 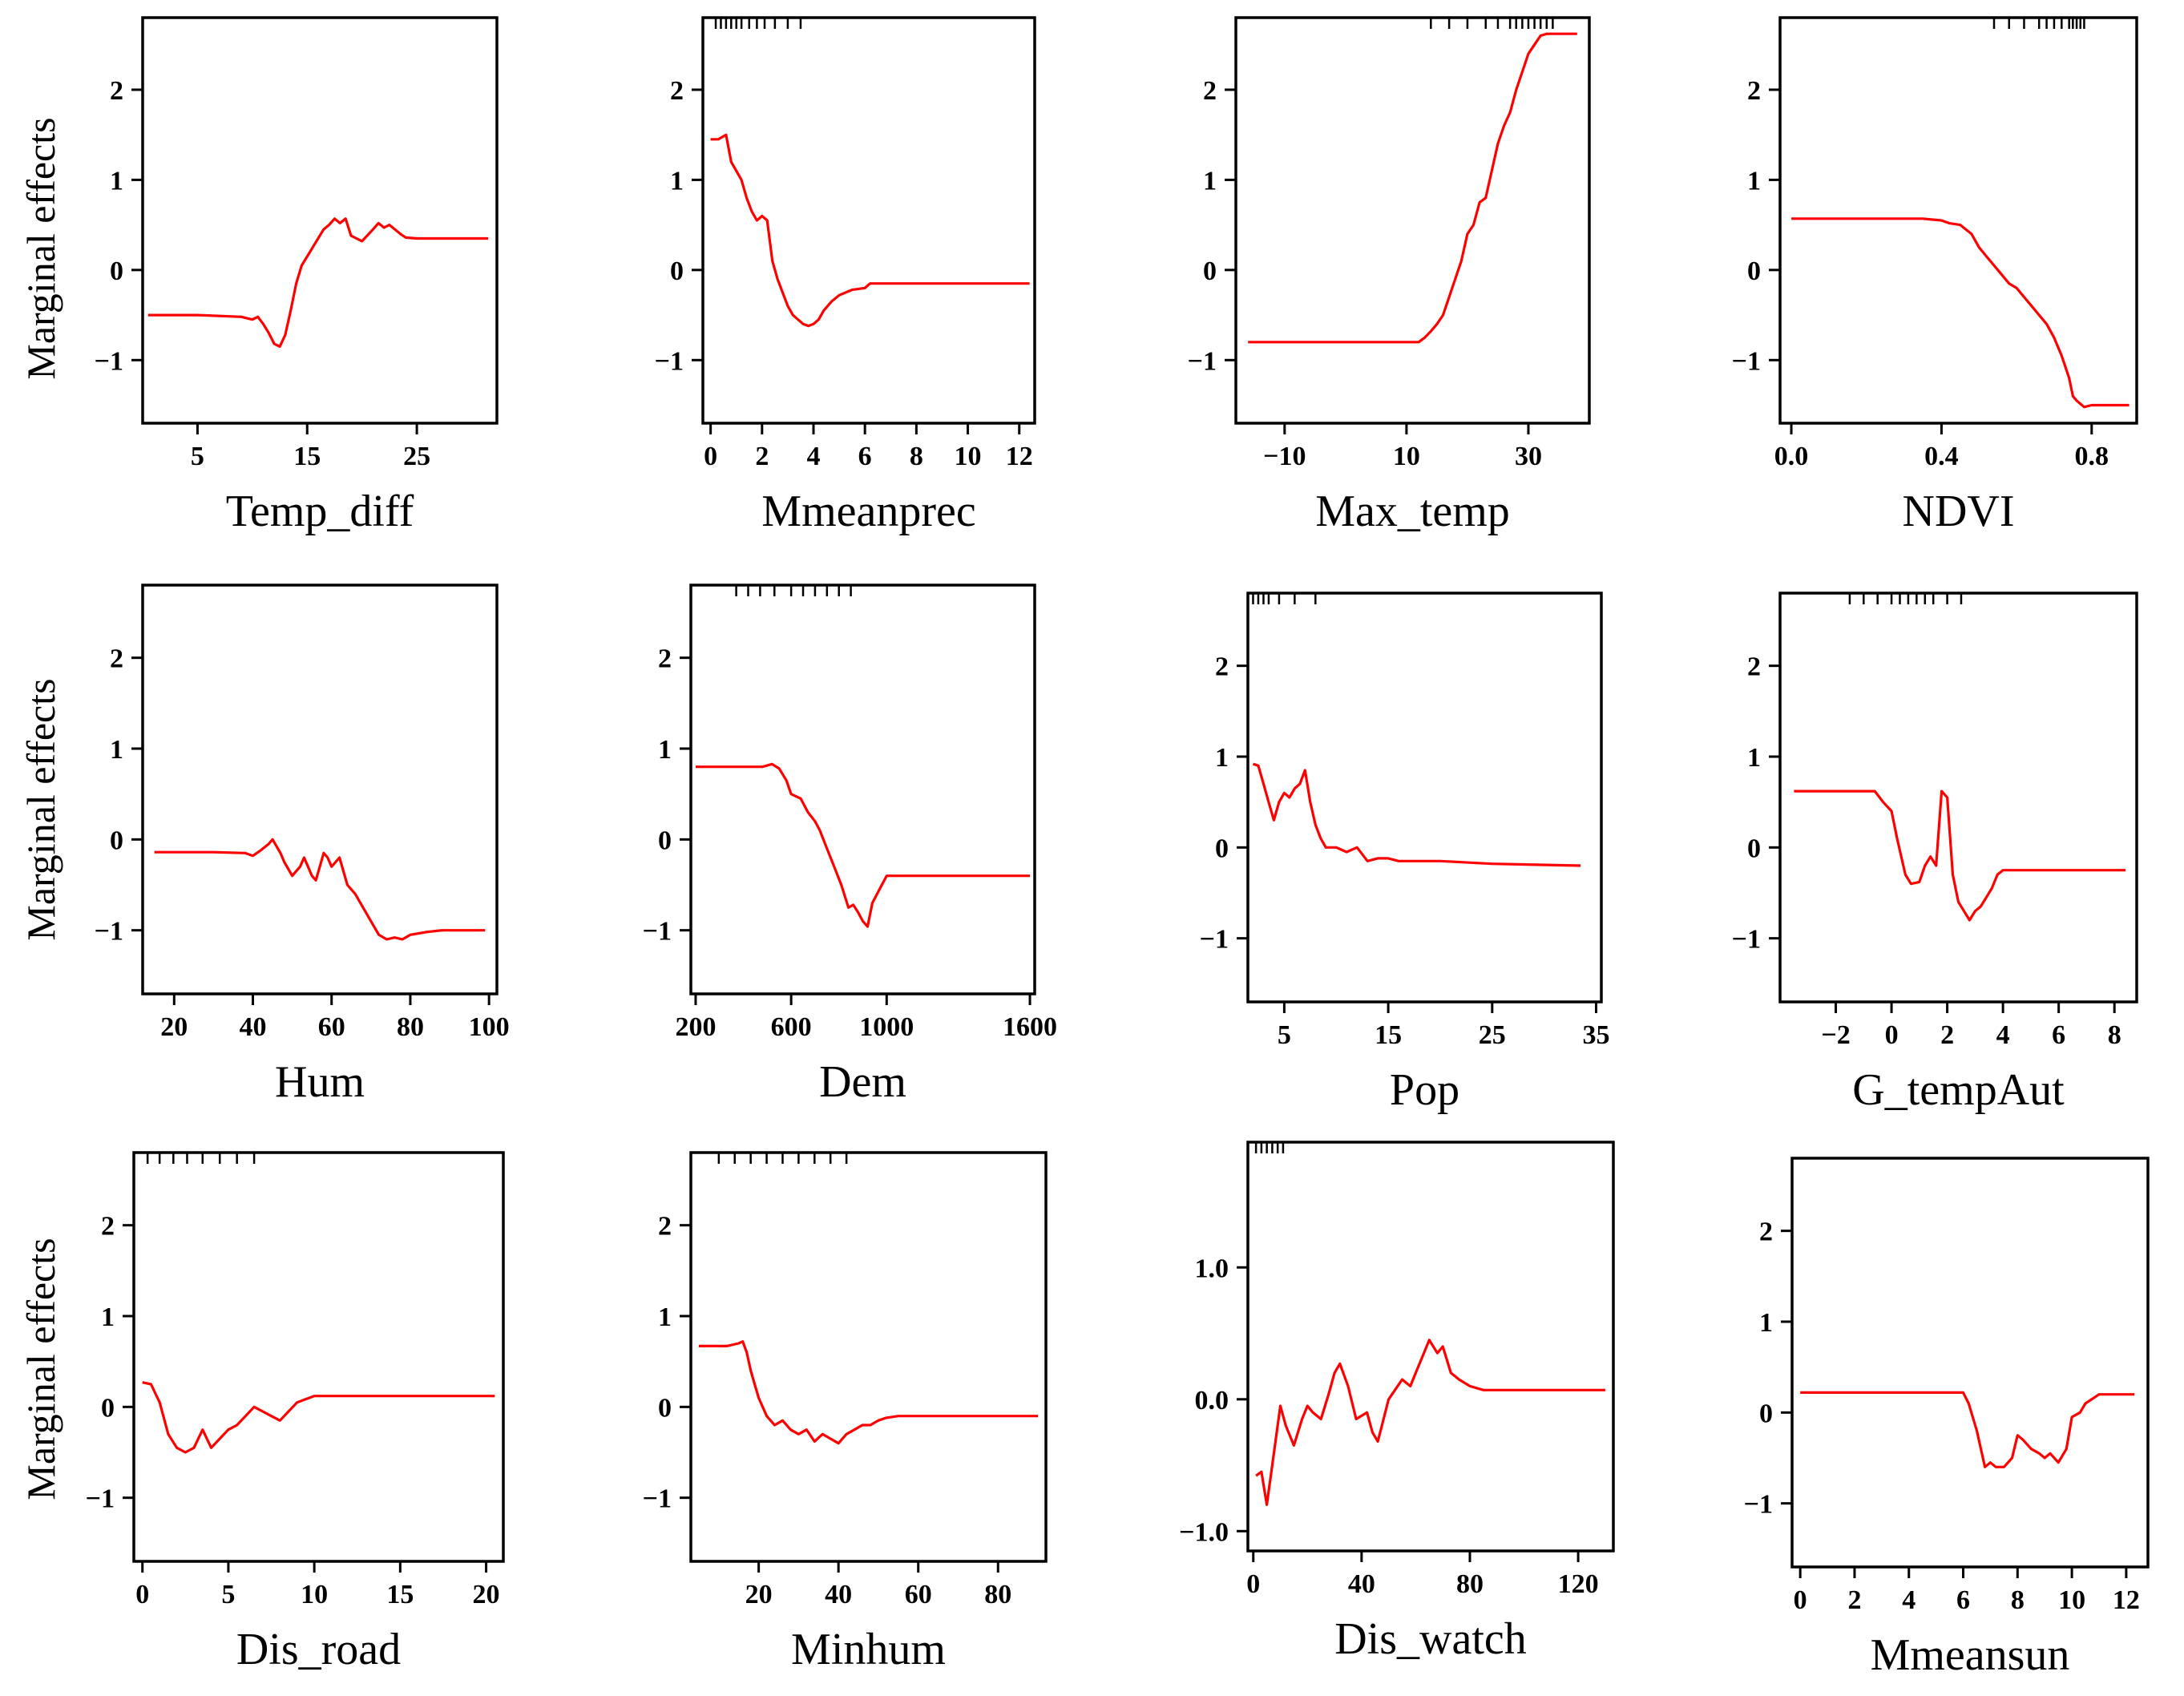 What do you see at coordinates (320, 1082) in the screenshot?
I see `x-axis-label: Hum` at bounding box center [320, 1082].